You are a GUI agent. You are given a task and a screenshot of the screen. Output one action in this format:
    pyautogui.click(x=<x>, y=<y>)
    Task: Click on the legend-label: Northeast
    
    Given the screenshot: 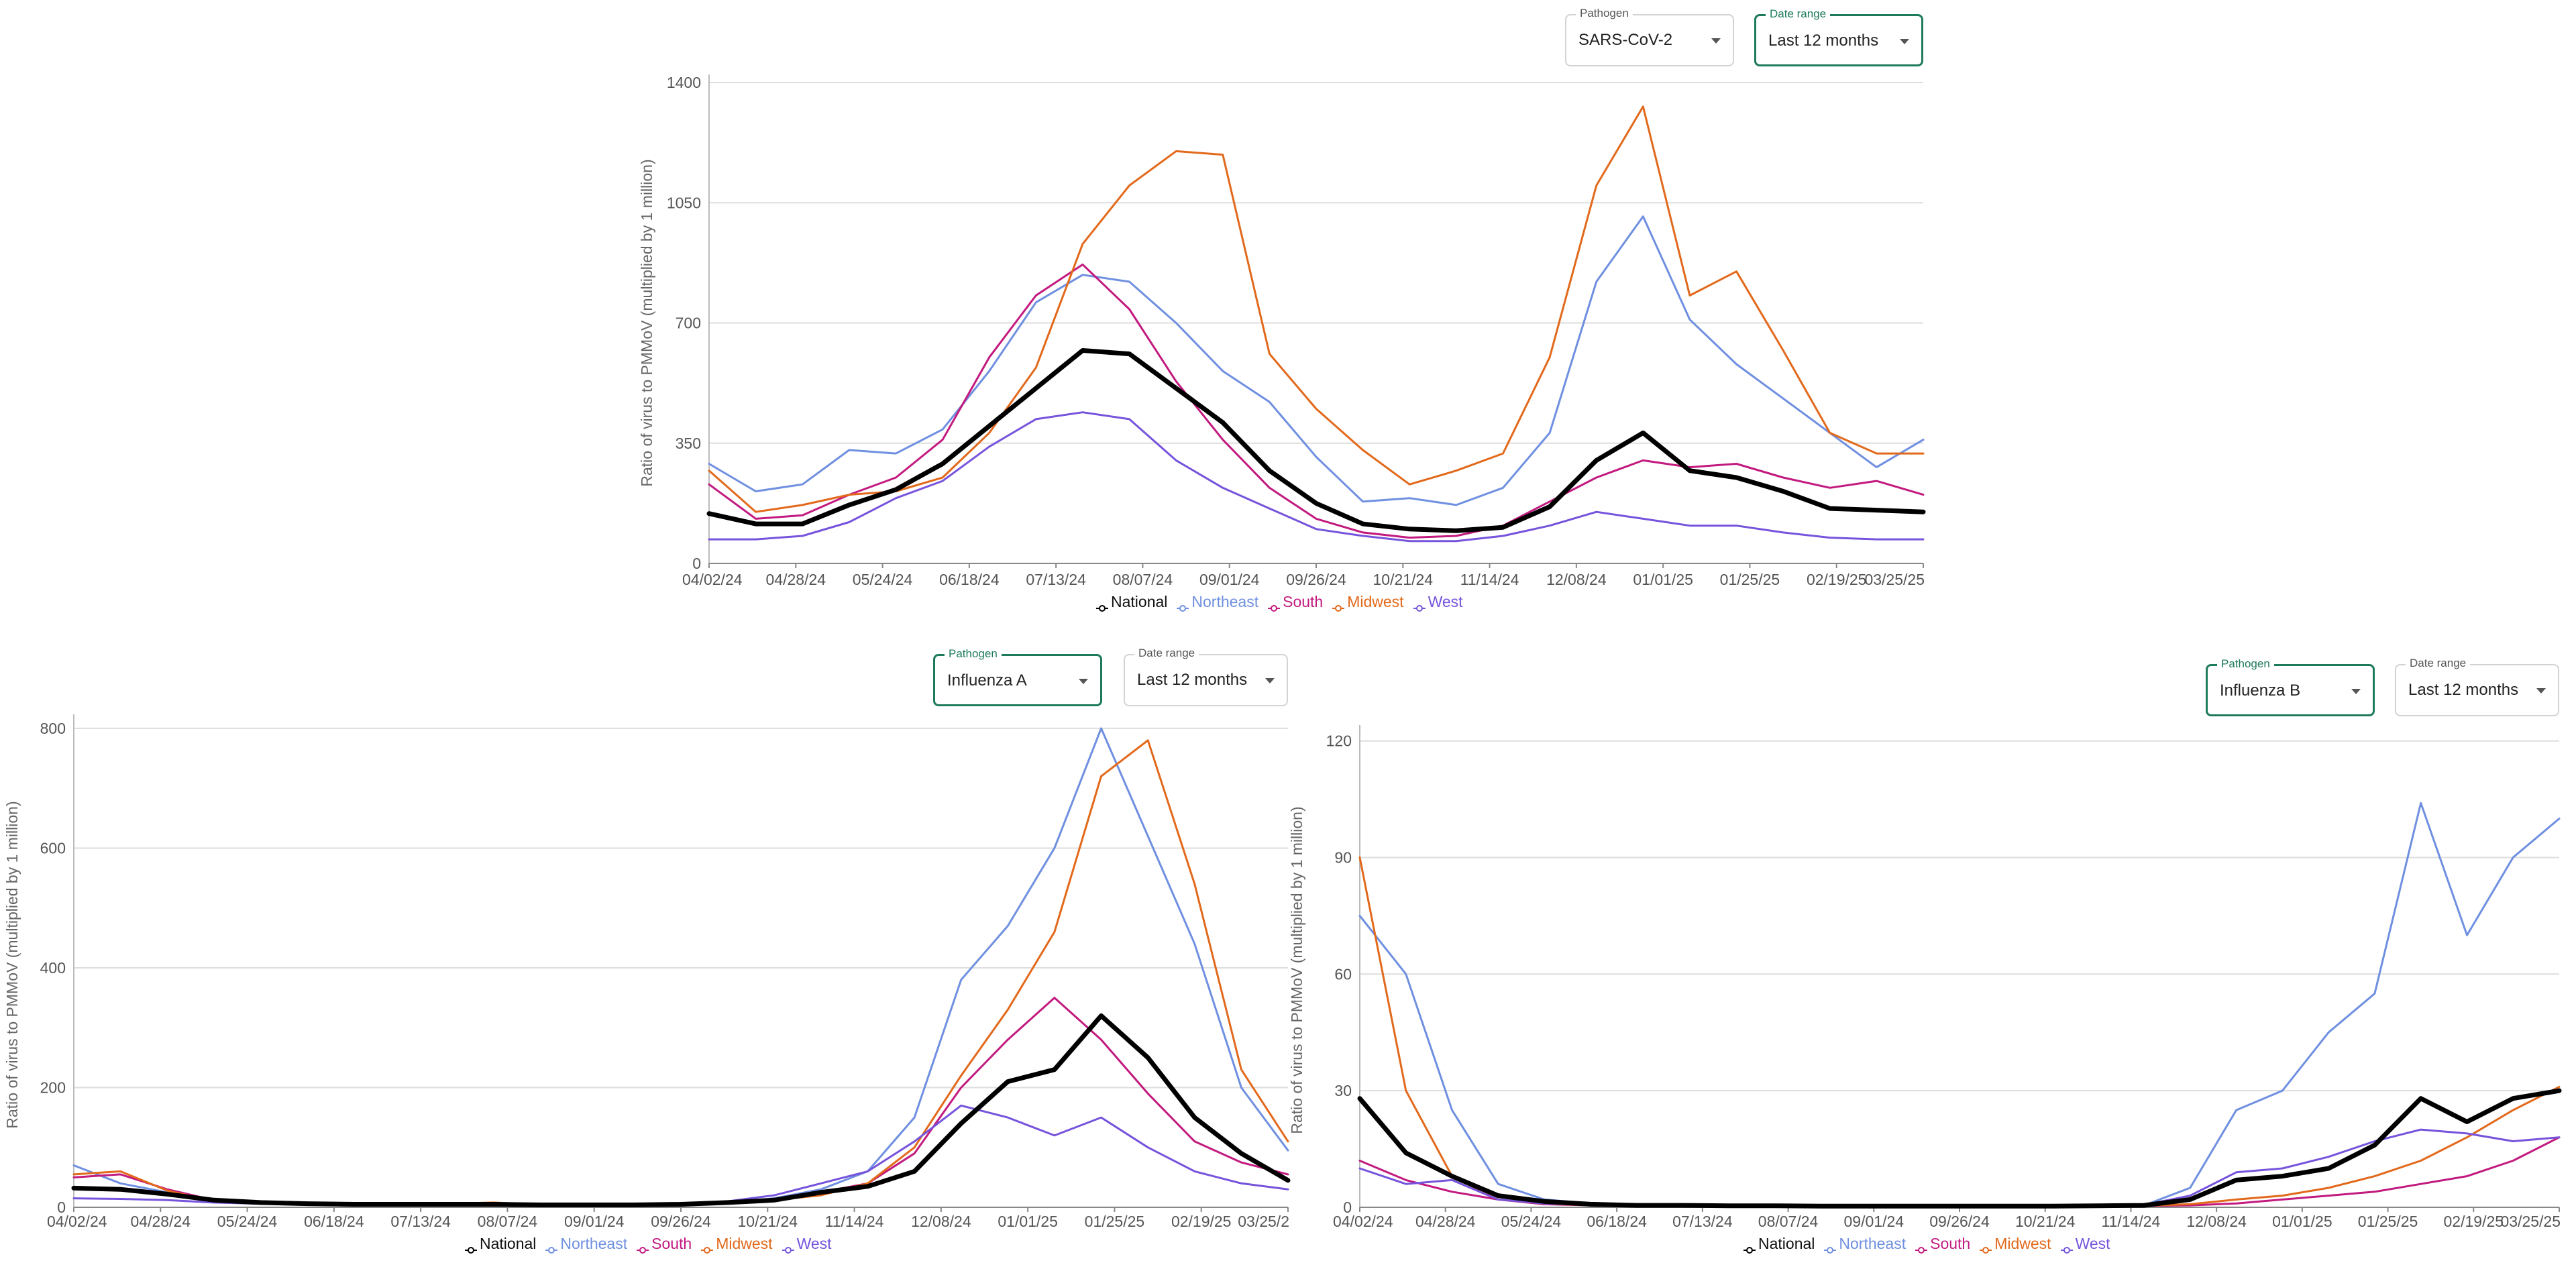 What is the action you would take?
    pyautogui.click(x=594, y=1243)
    